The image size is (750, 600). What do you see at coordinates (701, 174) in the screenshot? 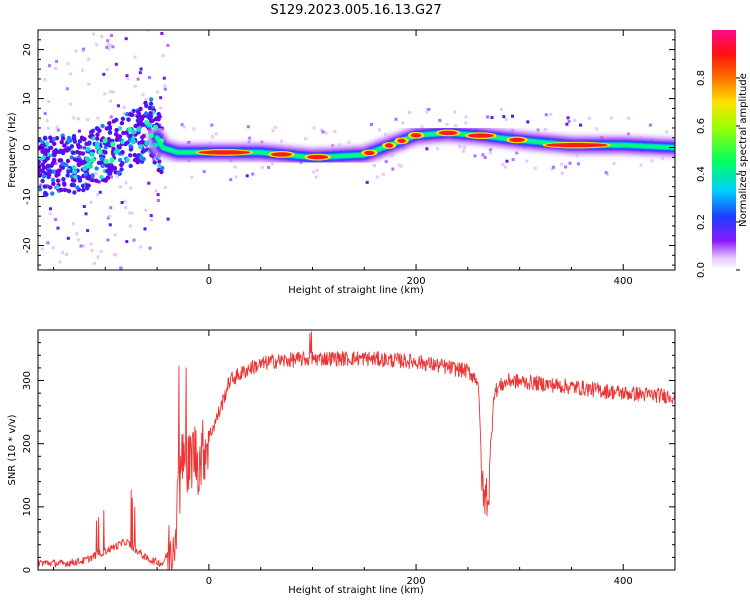
I see `colorbar-tick-label: 0.4` at bounding box center [701, 174].